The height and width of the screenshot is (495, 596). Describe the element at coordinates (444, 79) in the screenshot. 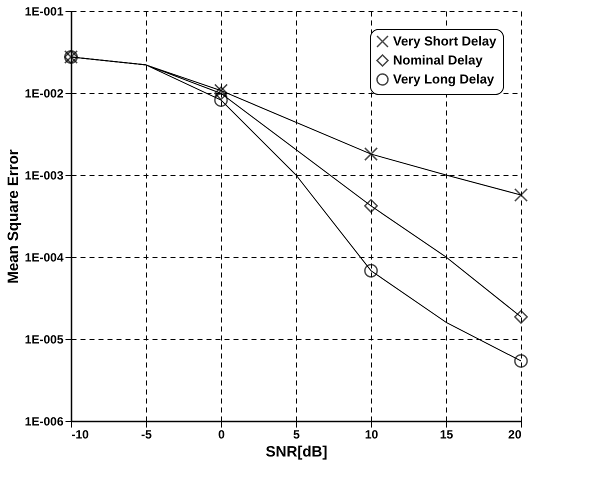

I see `legend-label: Very Long Delay` at that location.